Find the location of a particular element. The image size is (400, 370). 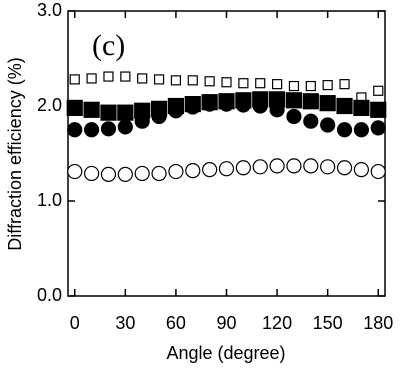

x-tick-label: 60 is located at coordinates (176, 323).